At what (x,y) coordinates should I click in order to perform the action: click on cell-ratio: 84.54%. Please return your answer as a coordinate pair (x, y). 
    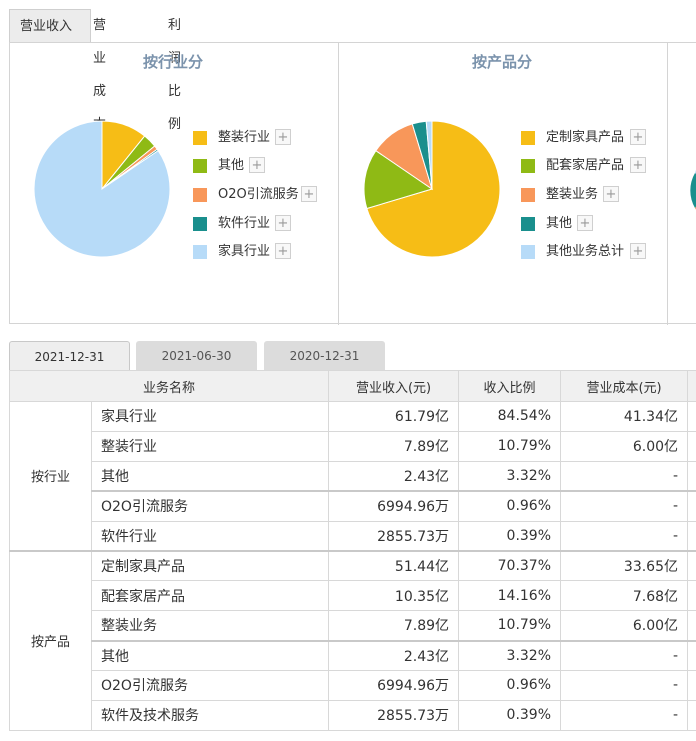
    Looking at the image, I should click on (510, 416).